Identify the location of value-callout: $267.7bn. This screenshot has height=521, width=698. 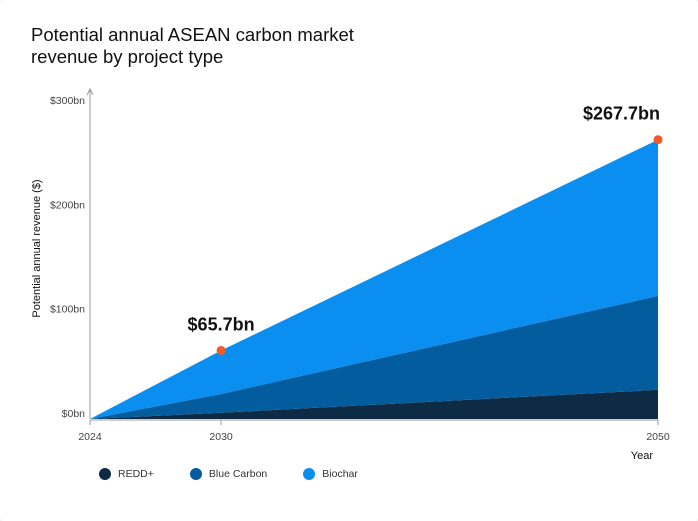
(621, 114).